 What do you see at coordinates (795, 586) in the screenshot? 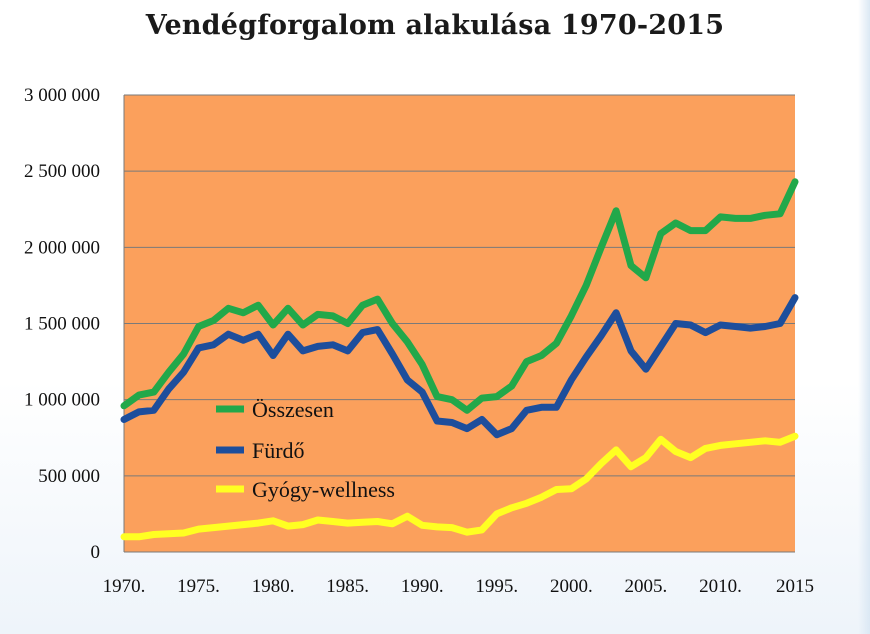
I see `x-tick-label: 2015` at bounding box center [795, 586].